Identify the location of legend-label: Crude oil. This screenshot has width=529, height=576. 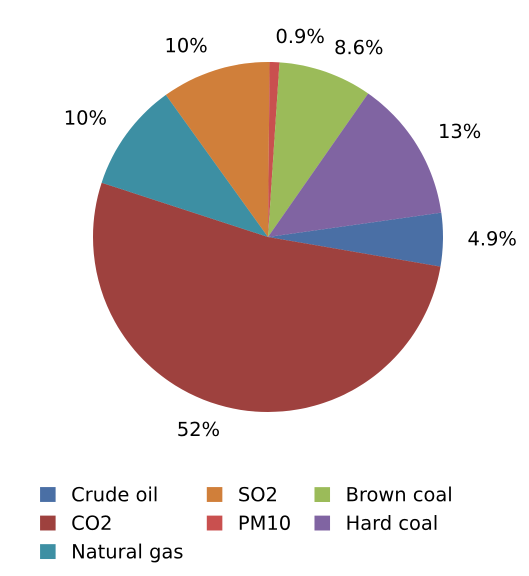
(114, 494).